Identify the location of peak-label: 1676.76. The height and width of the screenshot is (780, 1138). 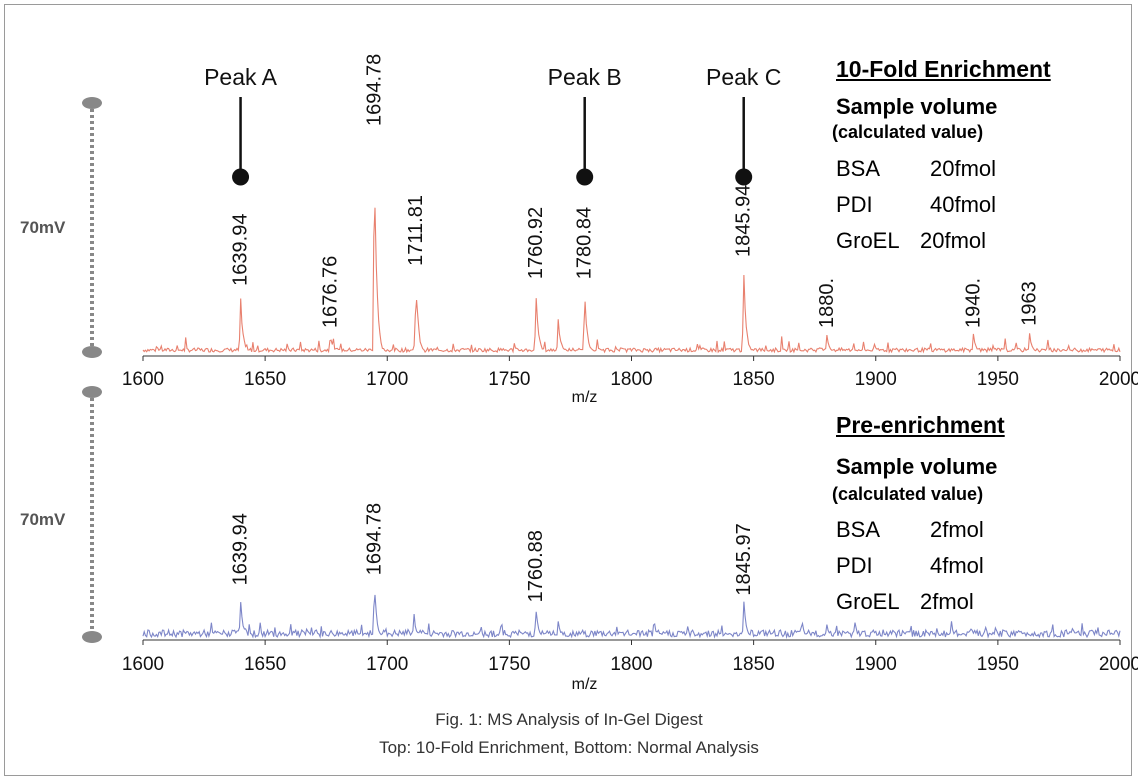
(330, 292).